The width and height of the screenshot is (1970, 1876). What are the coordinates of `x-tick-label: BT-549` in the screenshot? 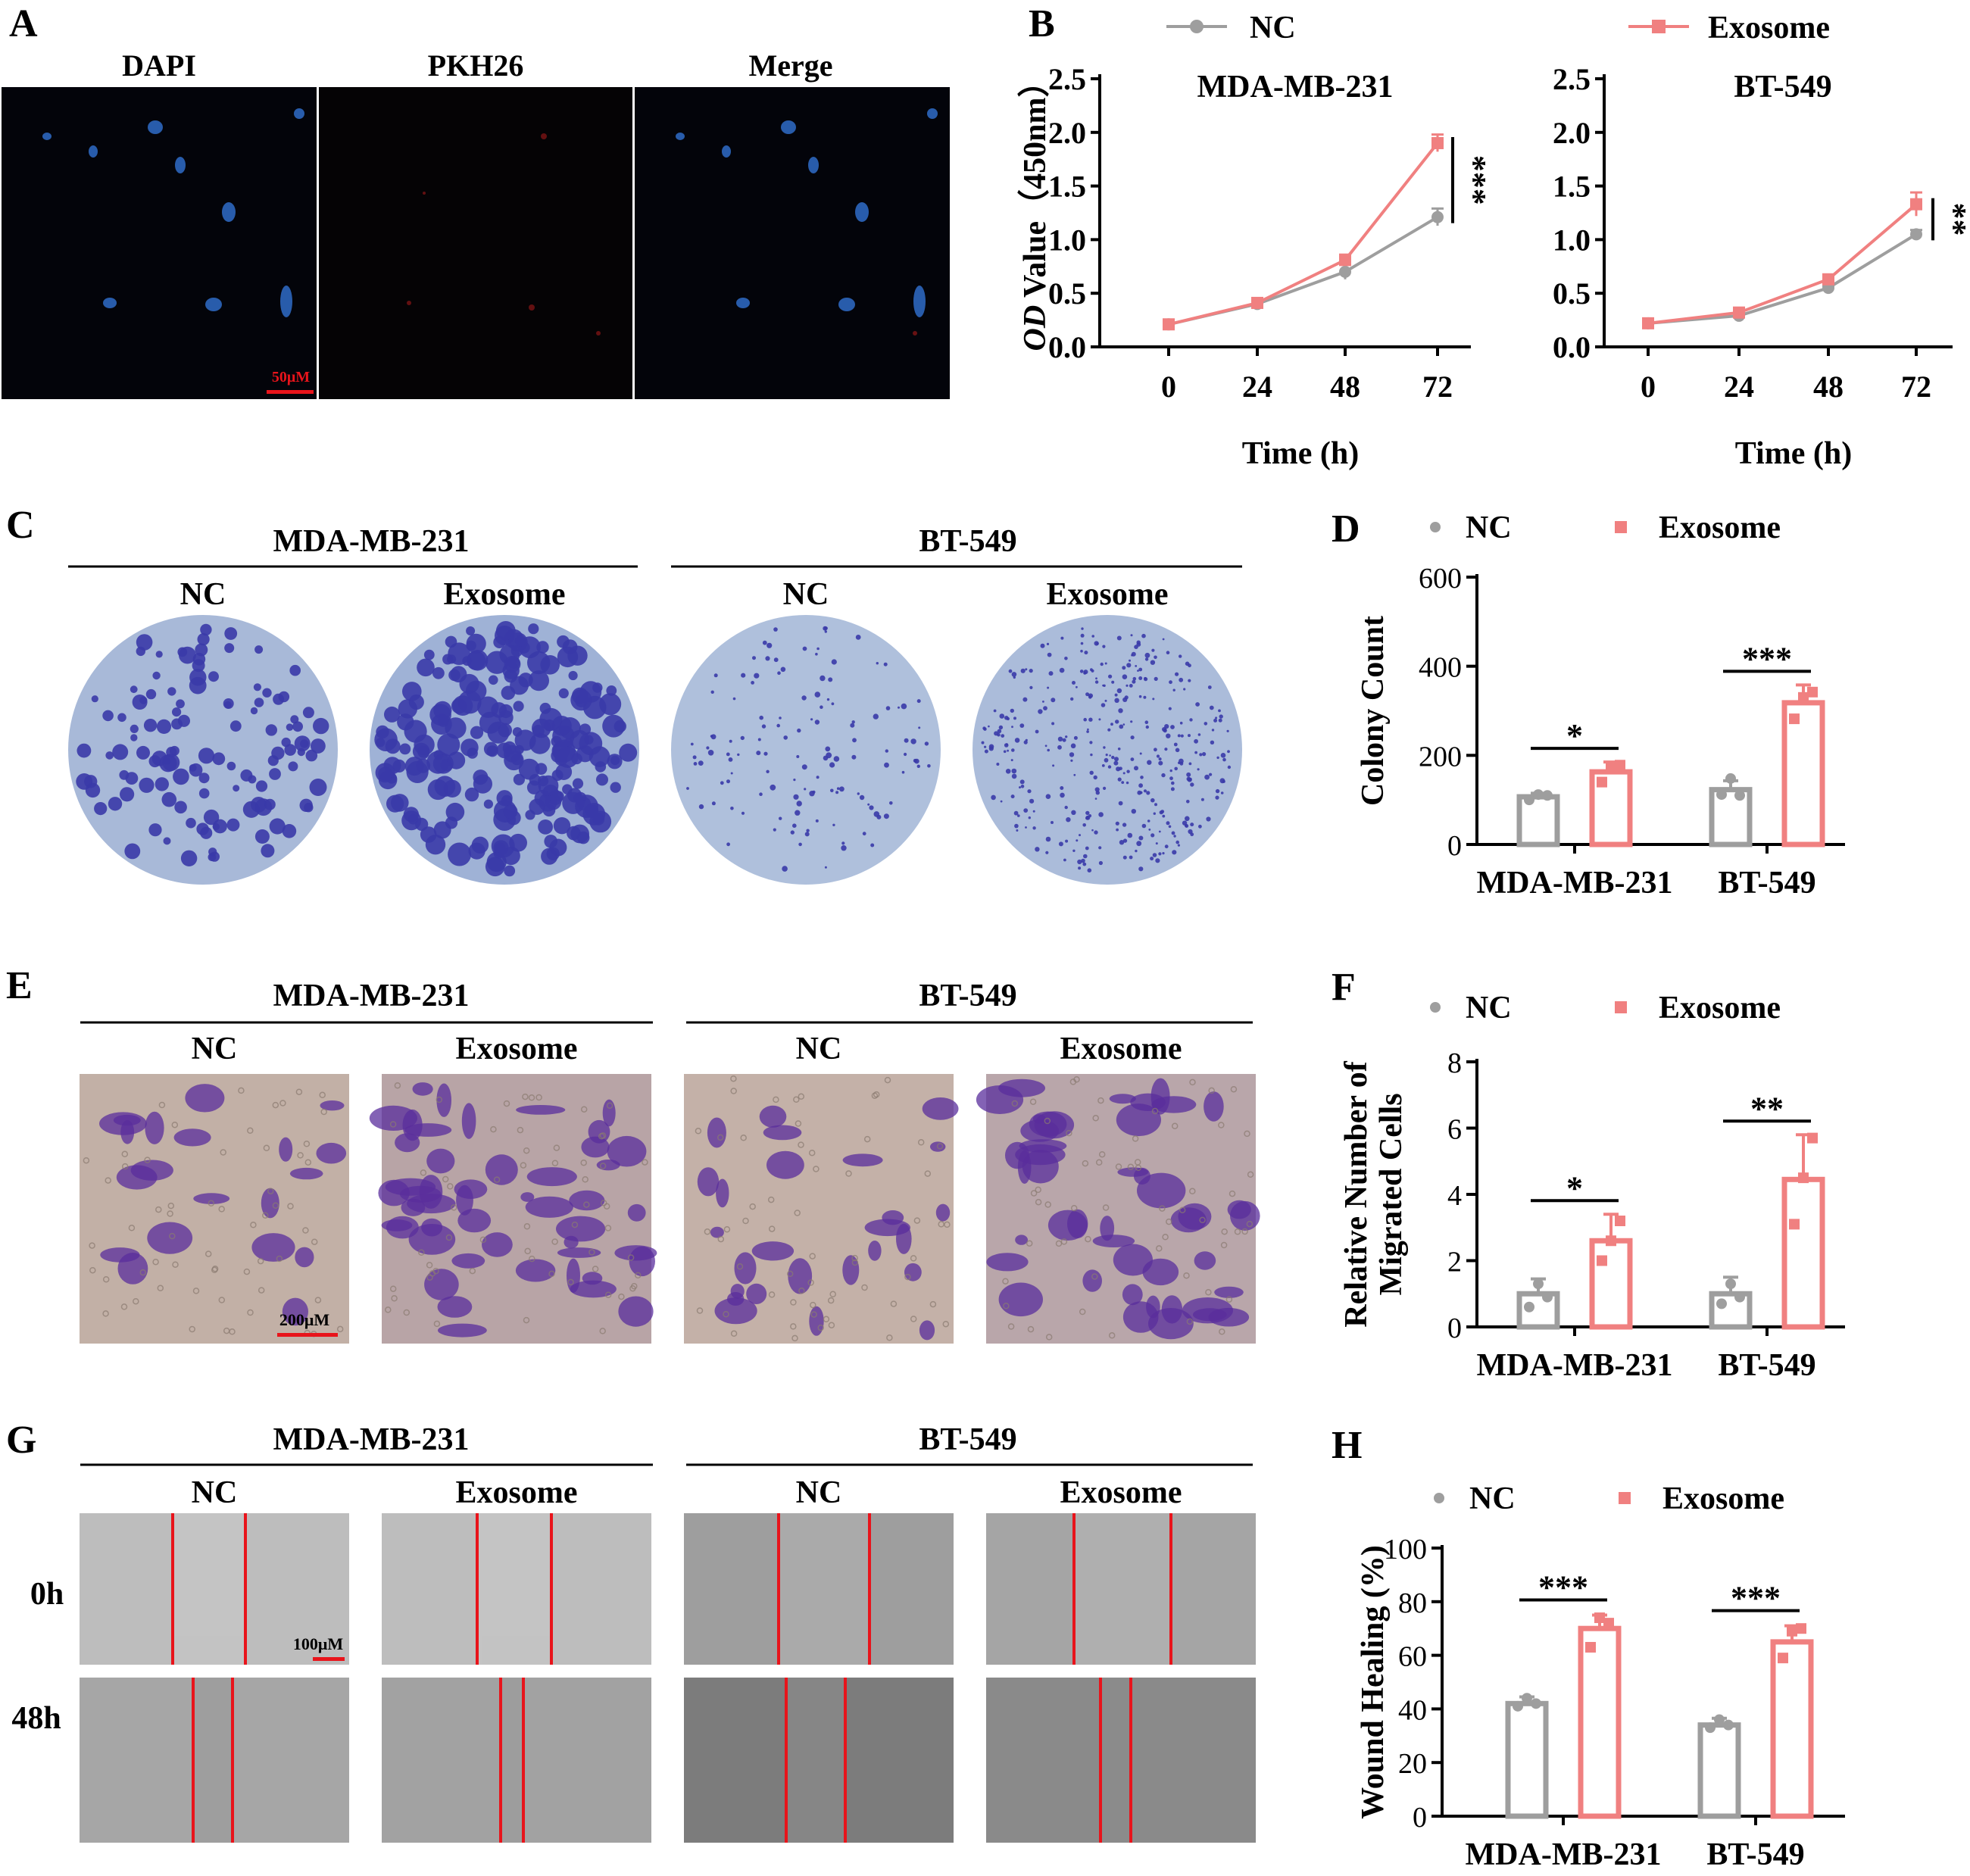 It's located at (1767, 883).